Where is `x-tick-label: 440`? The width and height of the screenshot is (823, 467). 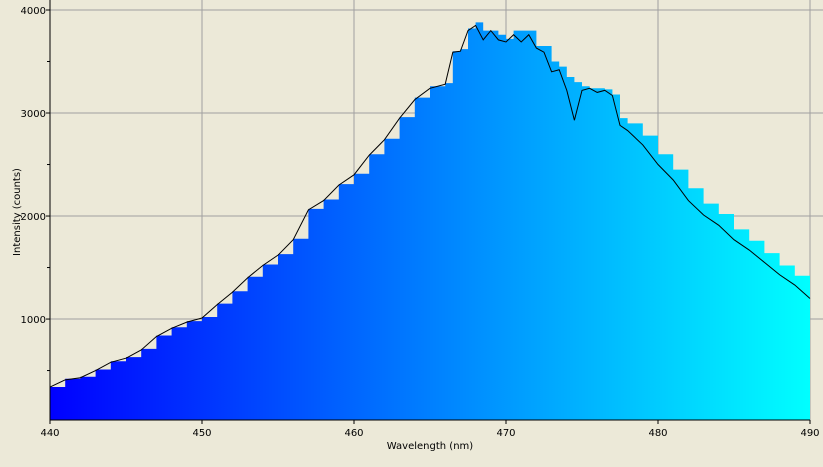
x-tick-label: 440 is located at coordinates (49, 433).